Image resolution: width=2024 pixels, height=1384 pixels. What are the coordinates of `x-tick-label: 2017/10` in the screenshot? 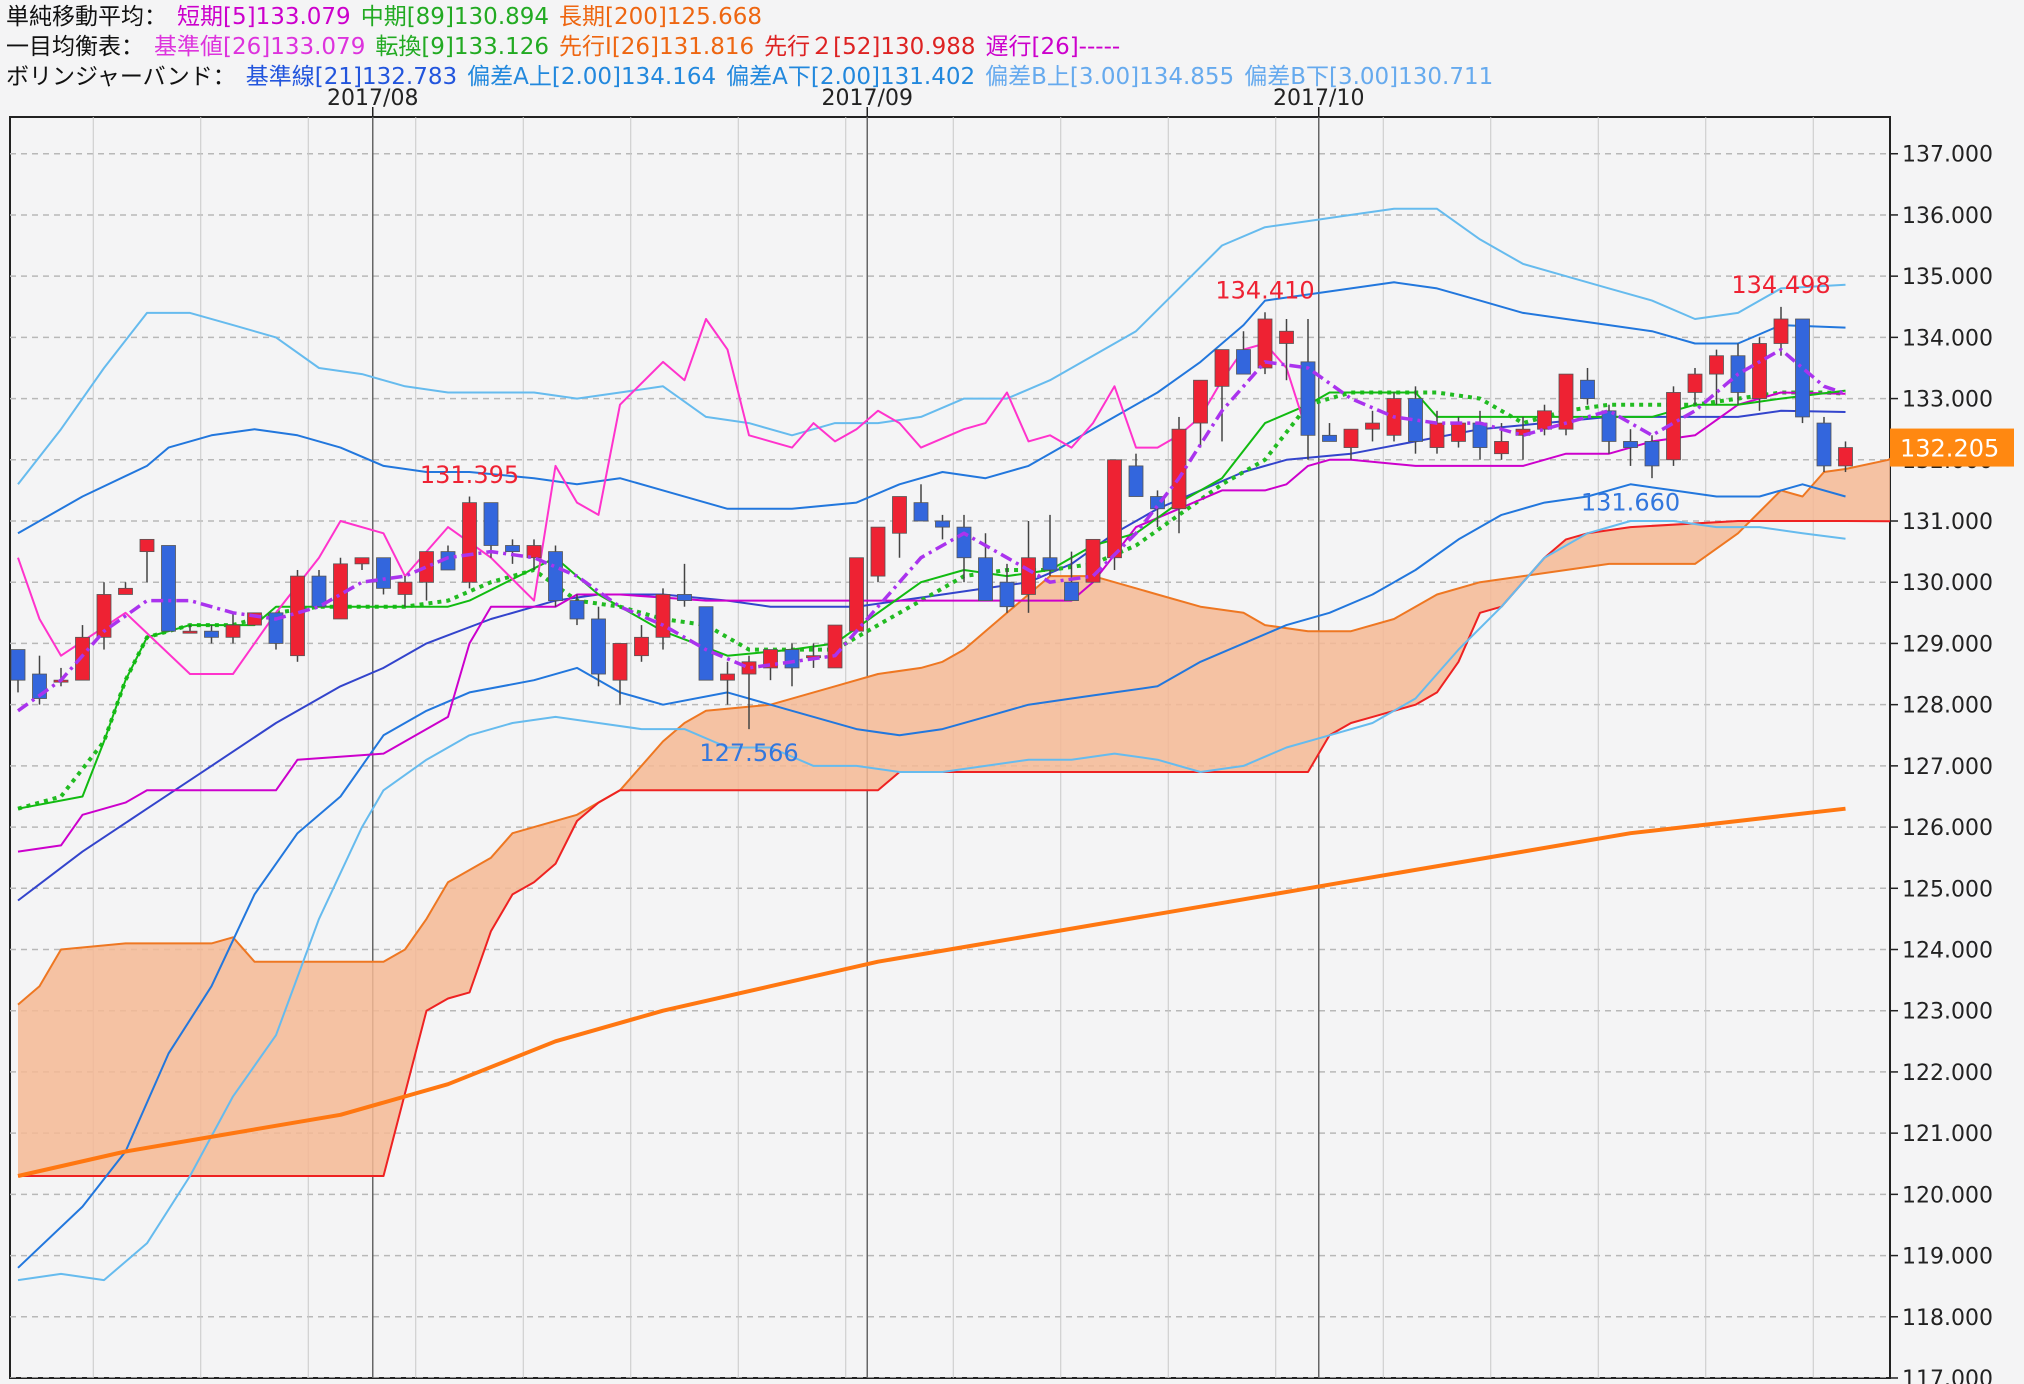 It's located at (1318, 98).